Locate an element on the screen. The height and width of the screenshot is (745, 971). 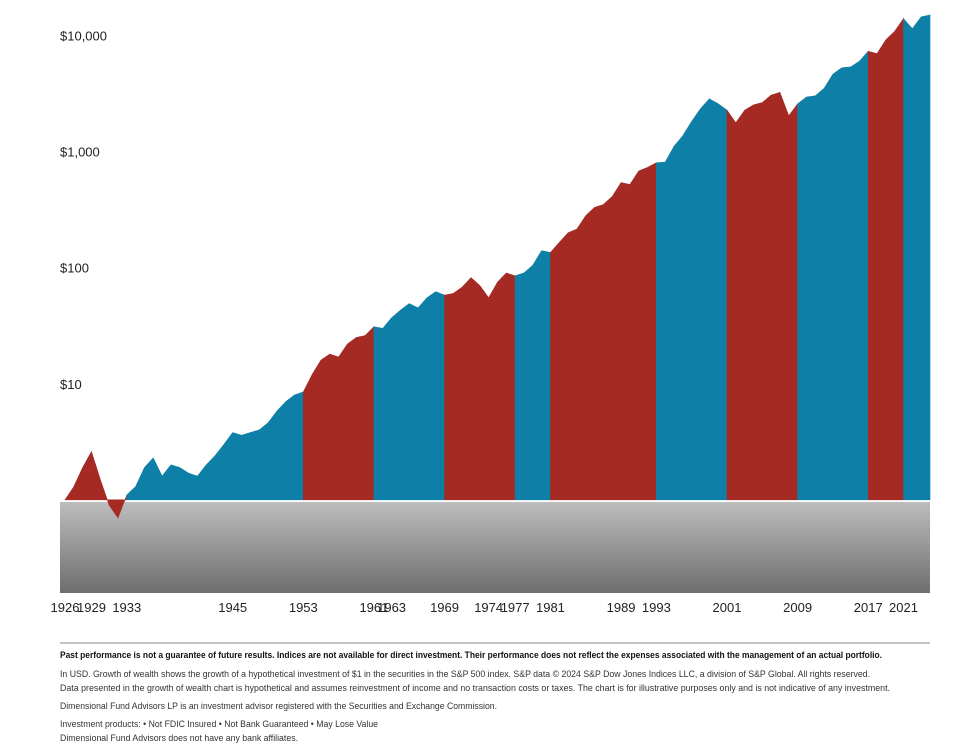
y-axis: $10 $100 $1,000 $10,000 is located at coordinates (83, 209).